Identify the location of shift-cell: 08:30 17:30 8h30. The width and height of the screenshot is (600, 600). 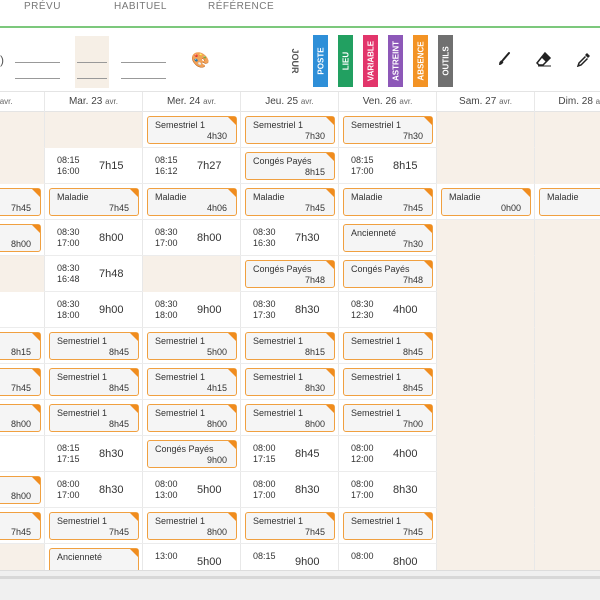
(290, 310).